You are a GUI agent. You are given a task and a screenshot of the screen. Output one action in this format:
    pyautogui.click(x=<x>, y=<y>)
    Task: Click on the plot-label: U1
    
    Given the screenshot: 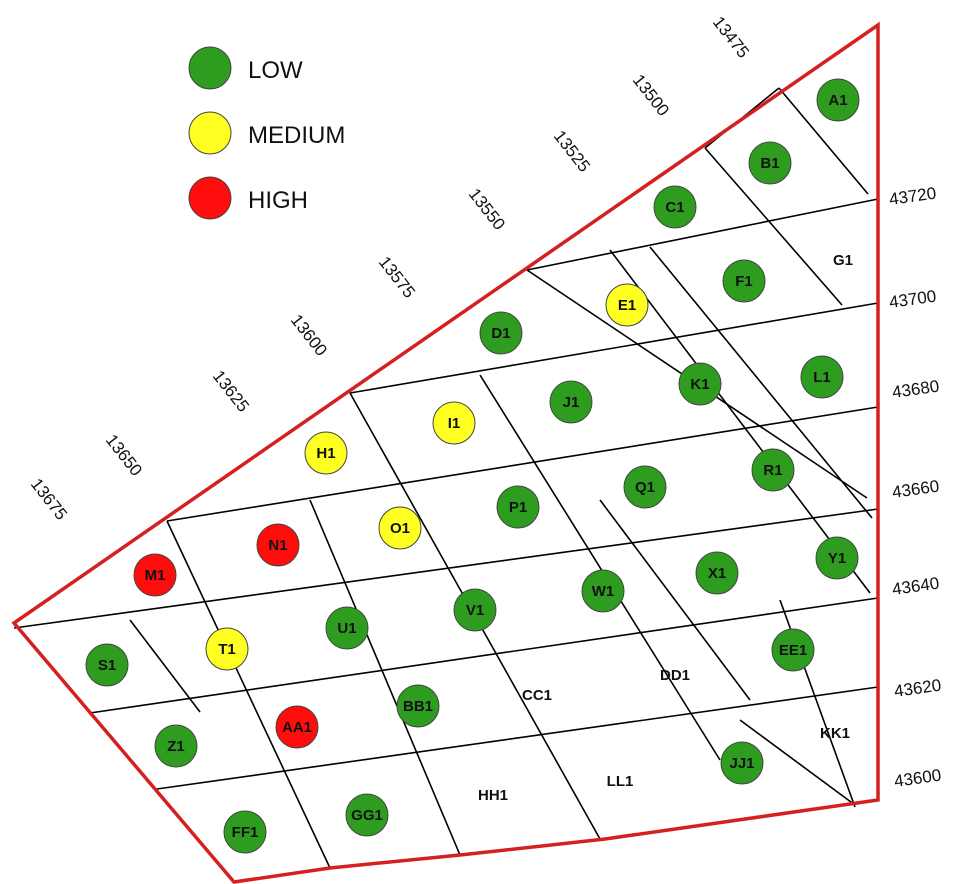 What is the action you would take?
    pyautogui.click(x=346, y=628)
    